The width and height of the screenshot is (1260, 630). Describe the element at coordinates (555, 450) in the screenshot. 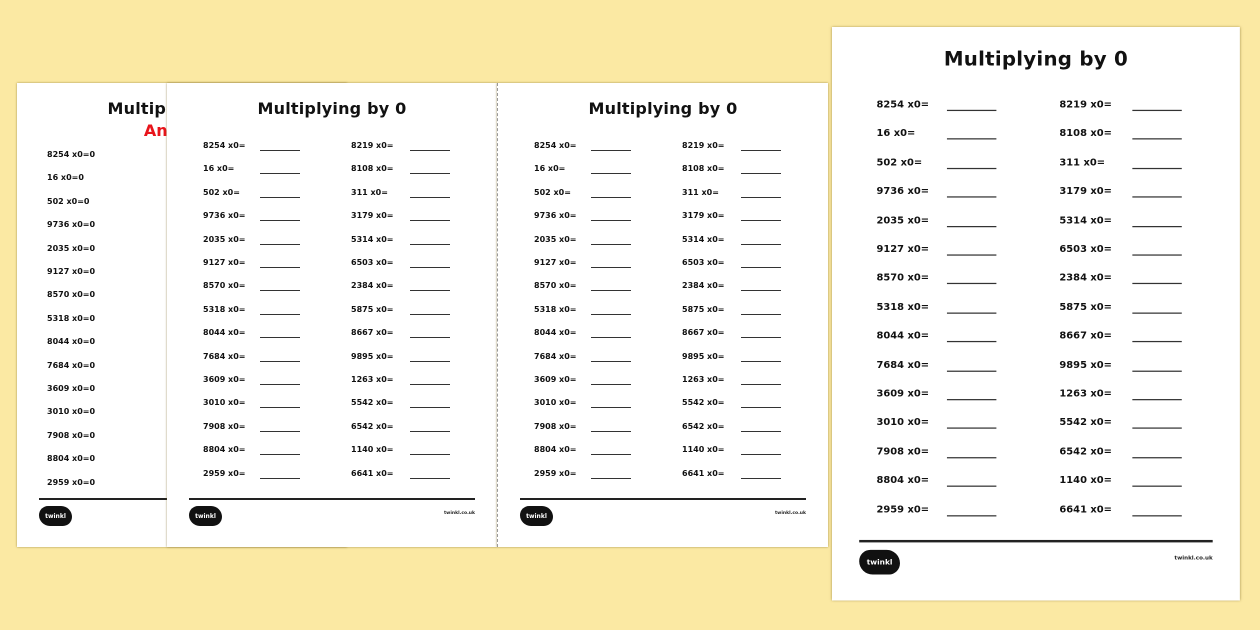

I see `problem-text: 8804 x0=` at that location.